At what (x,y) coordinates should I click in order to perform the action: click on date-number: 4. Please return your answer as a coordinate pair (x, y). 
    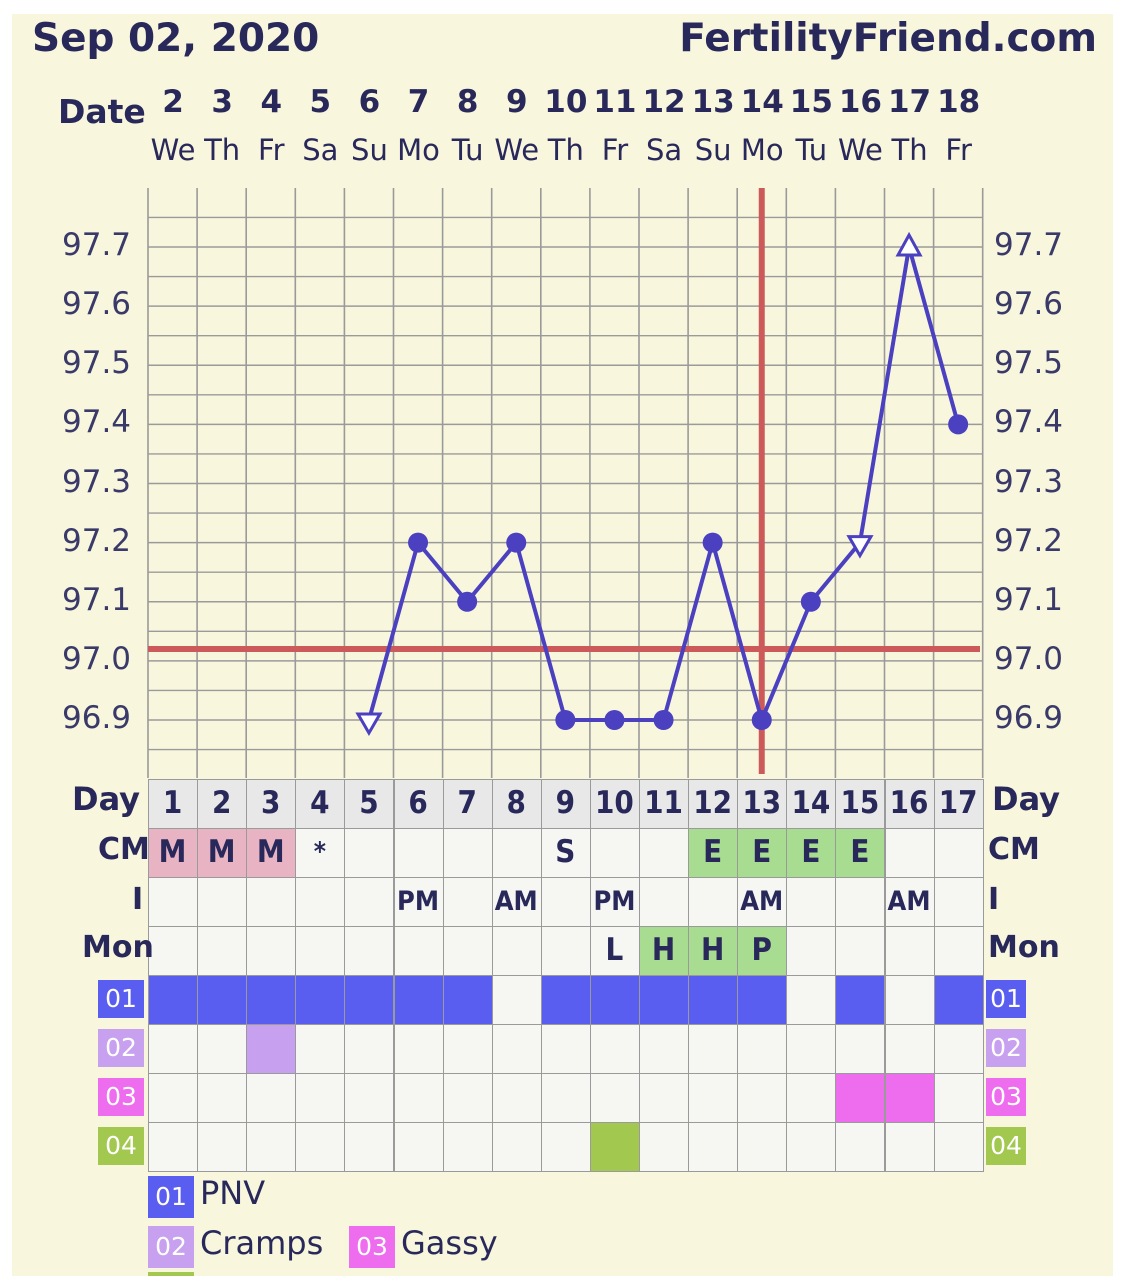
    Looking at the image, I should click on (271, 102).